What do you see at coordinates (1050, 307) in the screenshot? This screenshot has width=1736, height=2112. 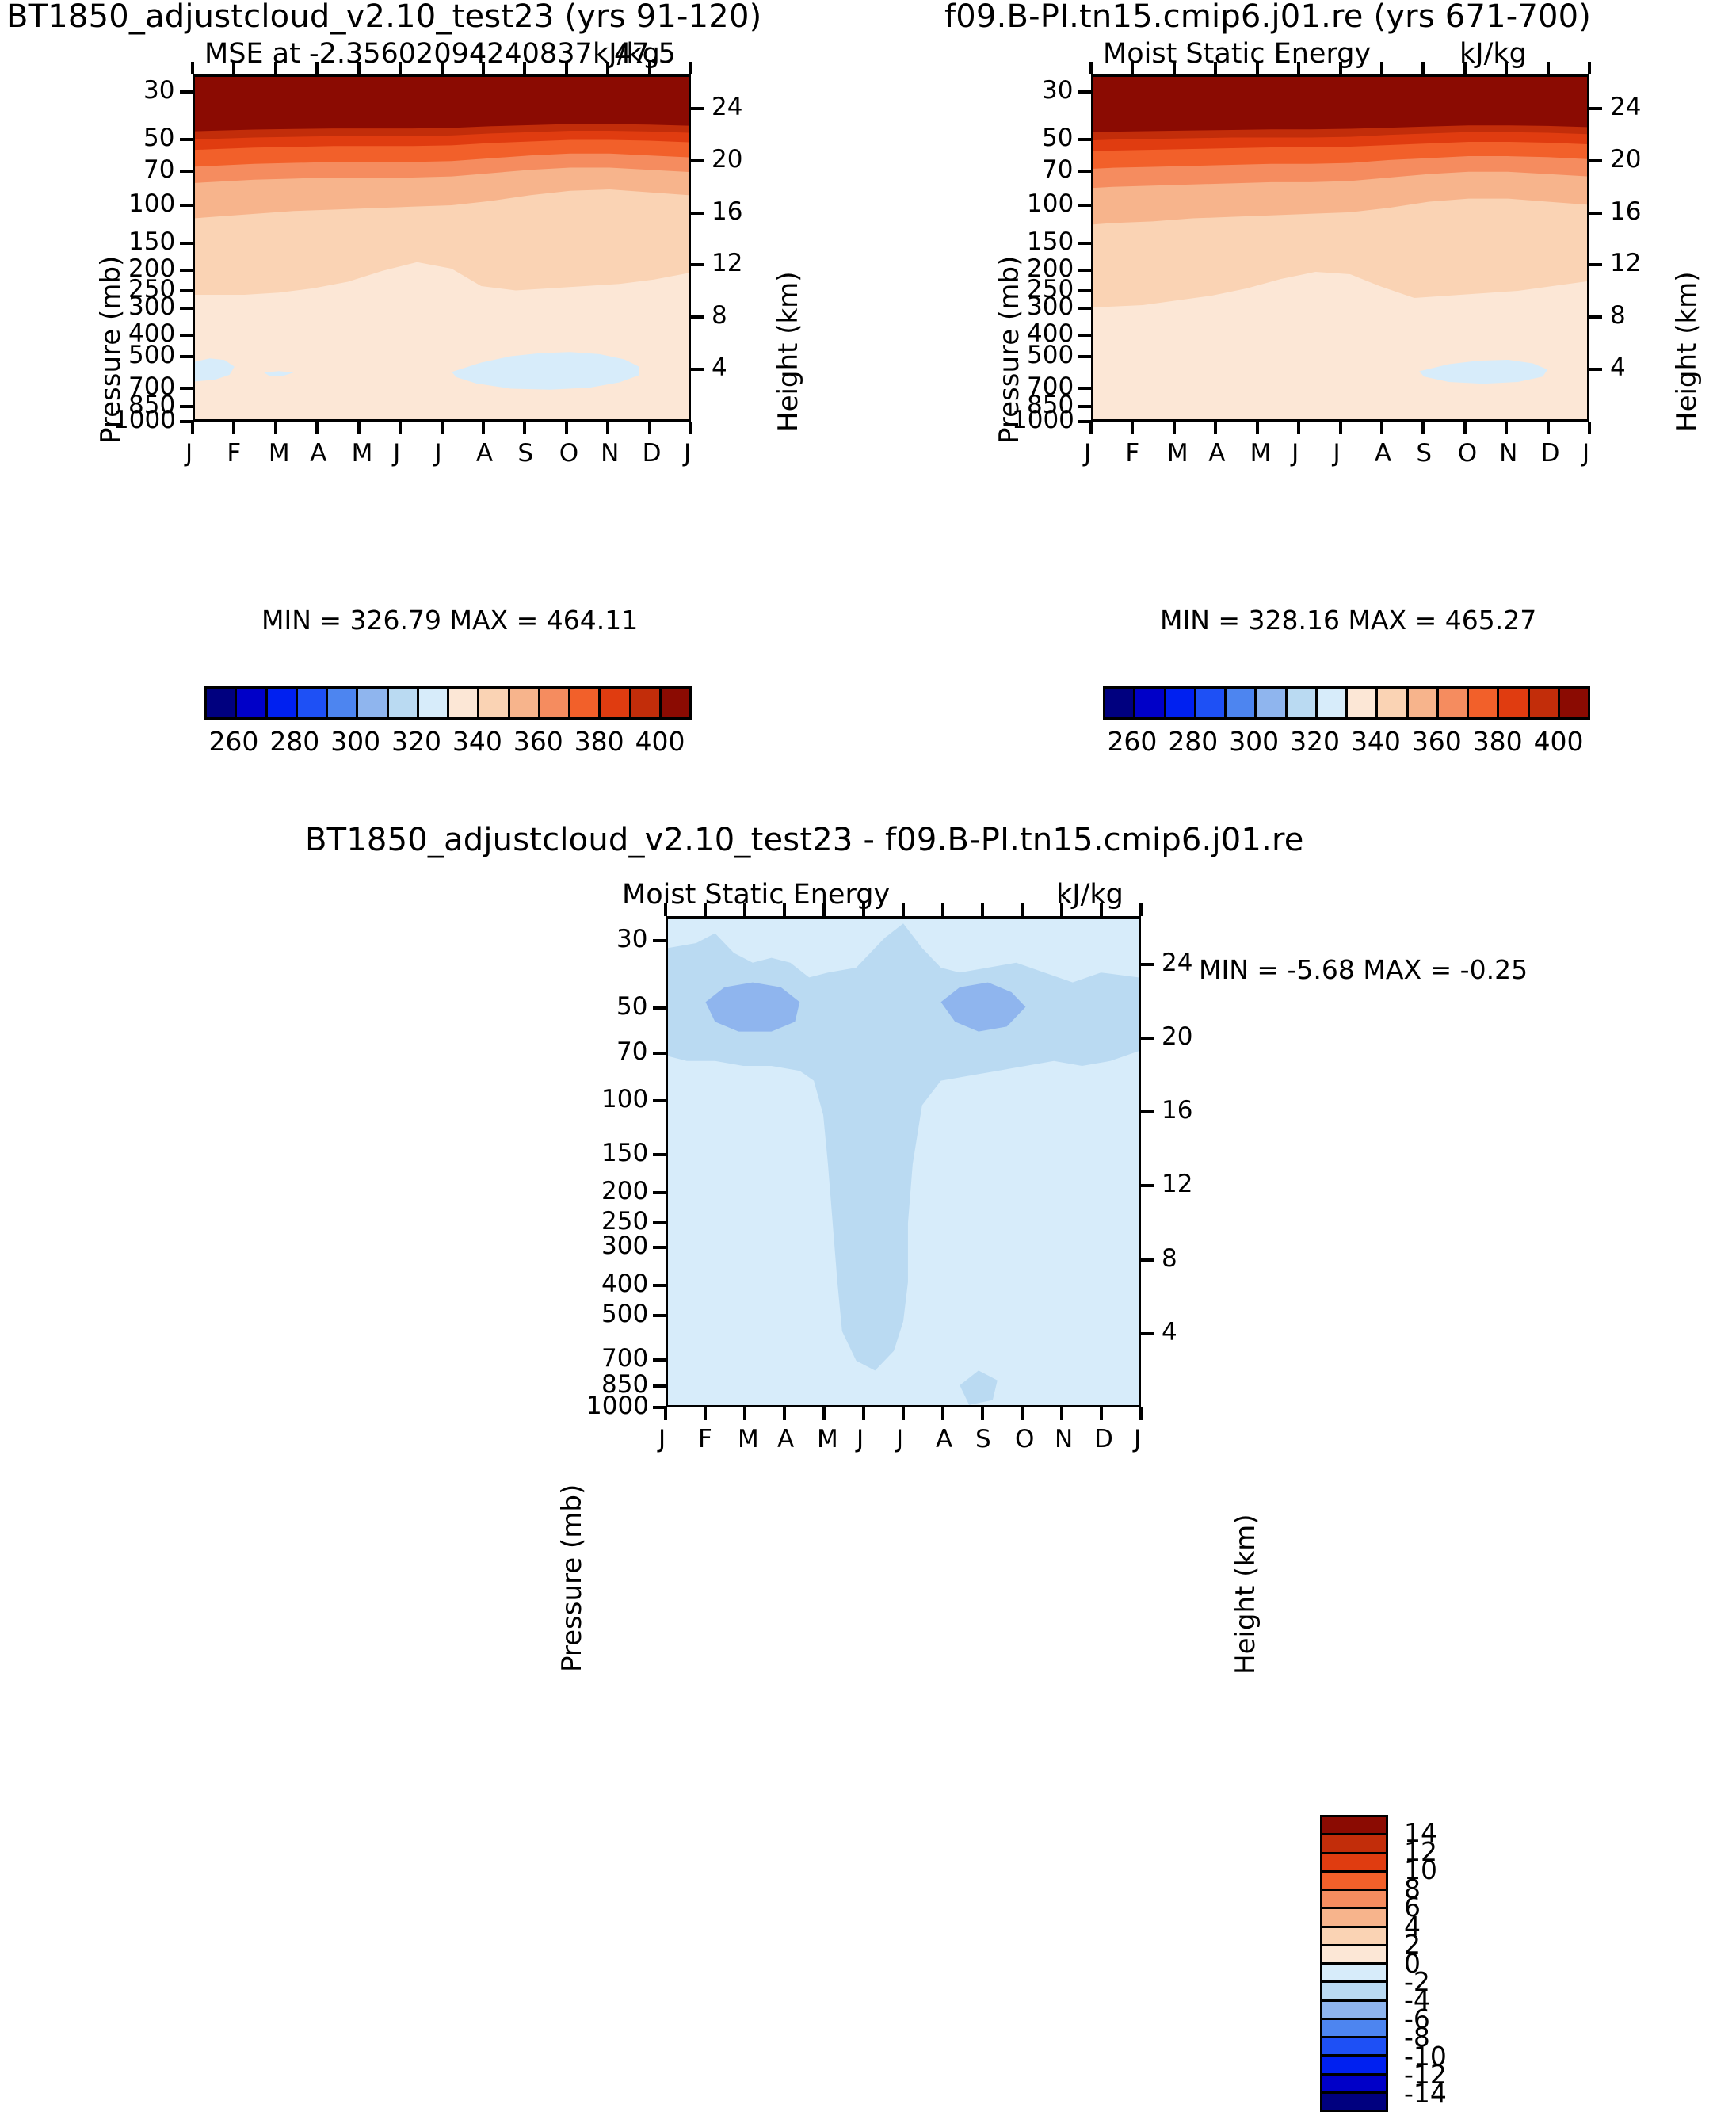 I see `pressure-tick-label: 300` at bounding box center [1050, 307].